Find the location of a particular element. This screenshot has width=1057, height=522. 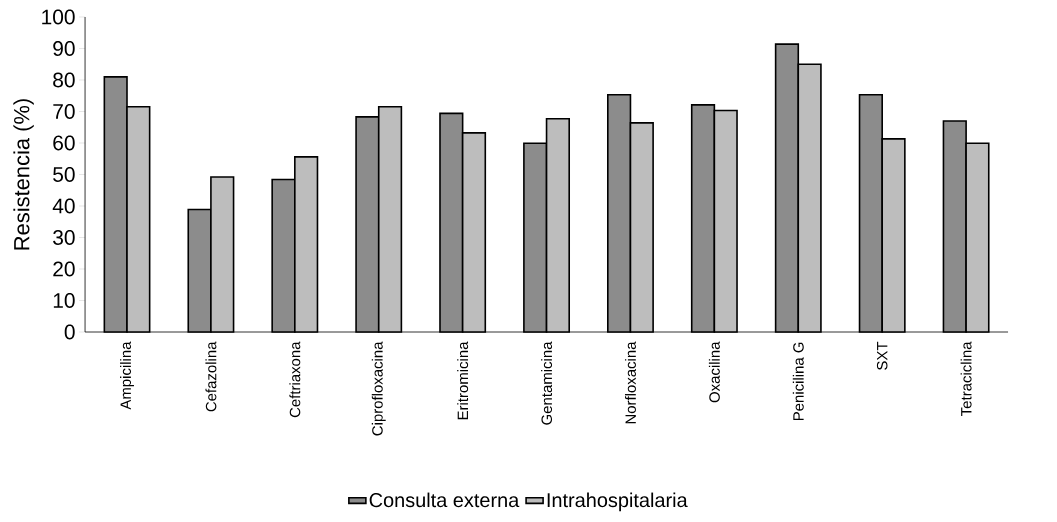

x-tick-label: Norfloxacina is located at coordinates (630, 382).